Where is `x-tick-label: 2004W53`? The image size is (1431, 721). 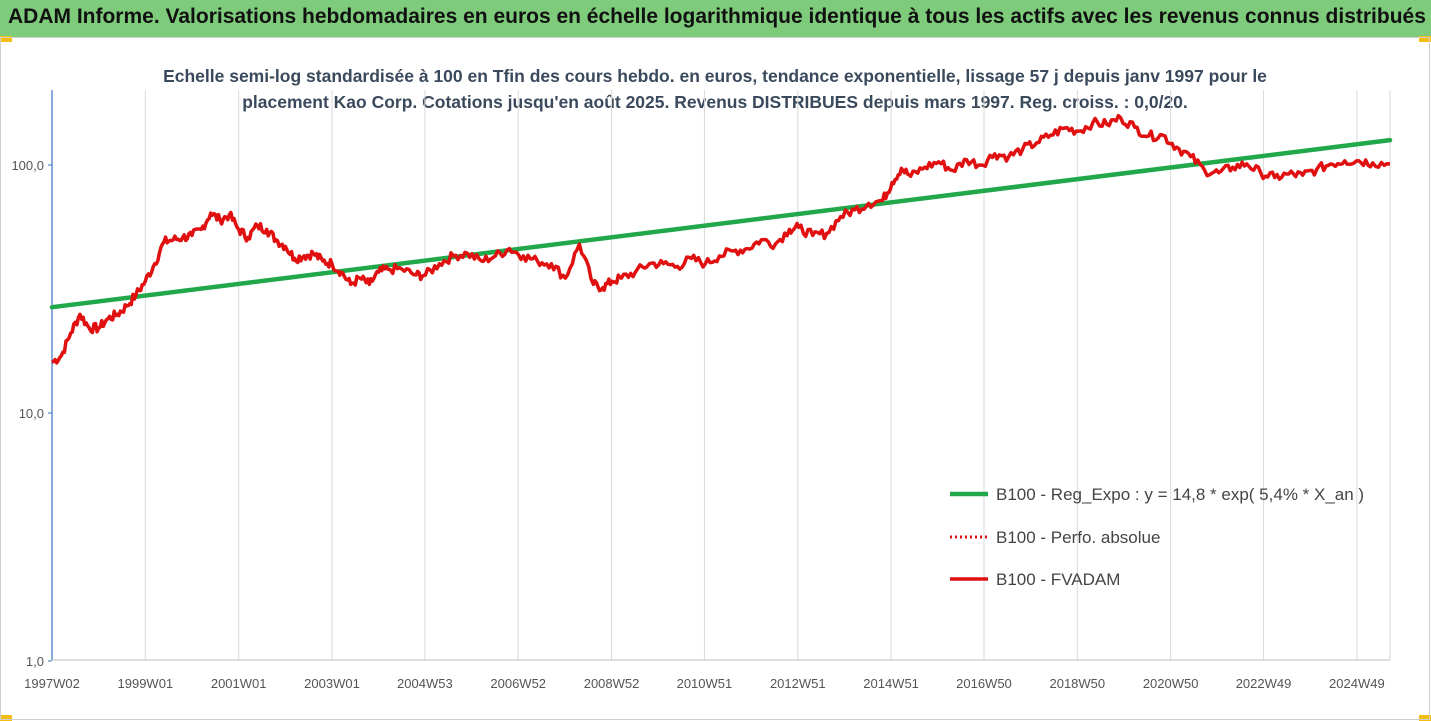 x-tick-label: 2004W53 is located at coordinates (425, 683).